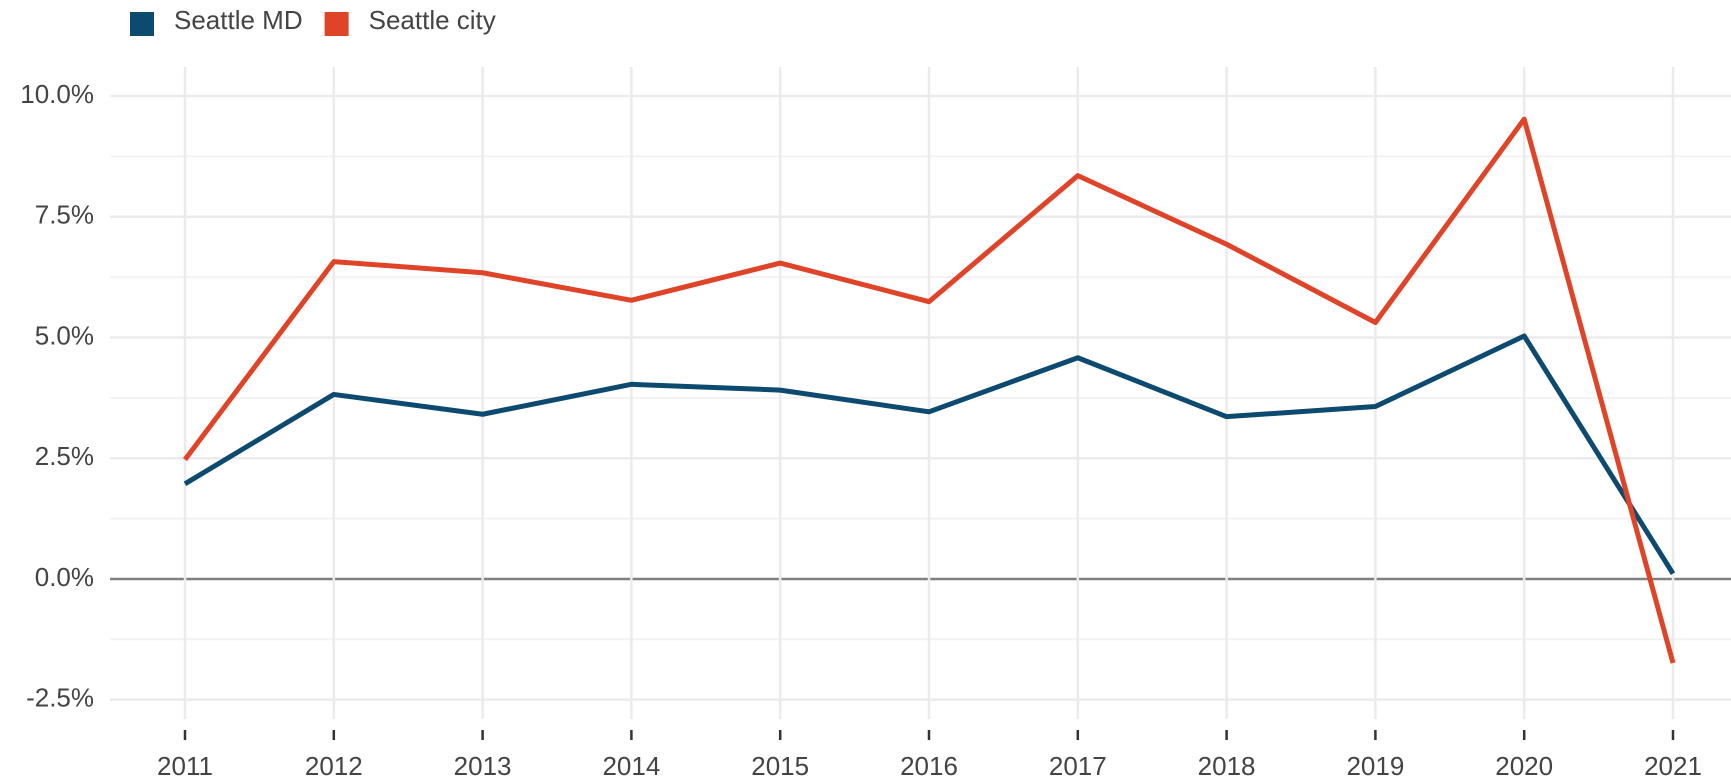 The height and width of the screenshot is (784, 1731). I want to click on y-tick-label: 7.5%, so click(64, 215).